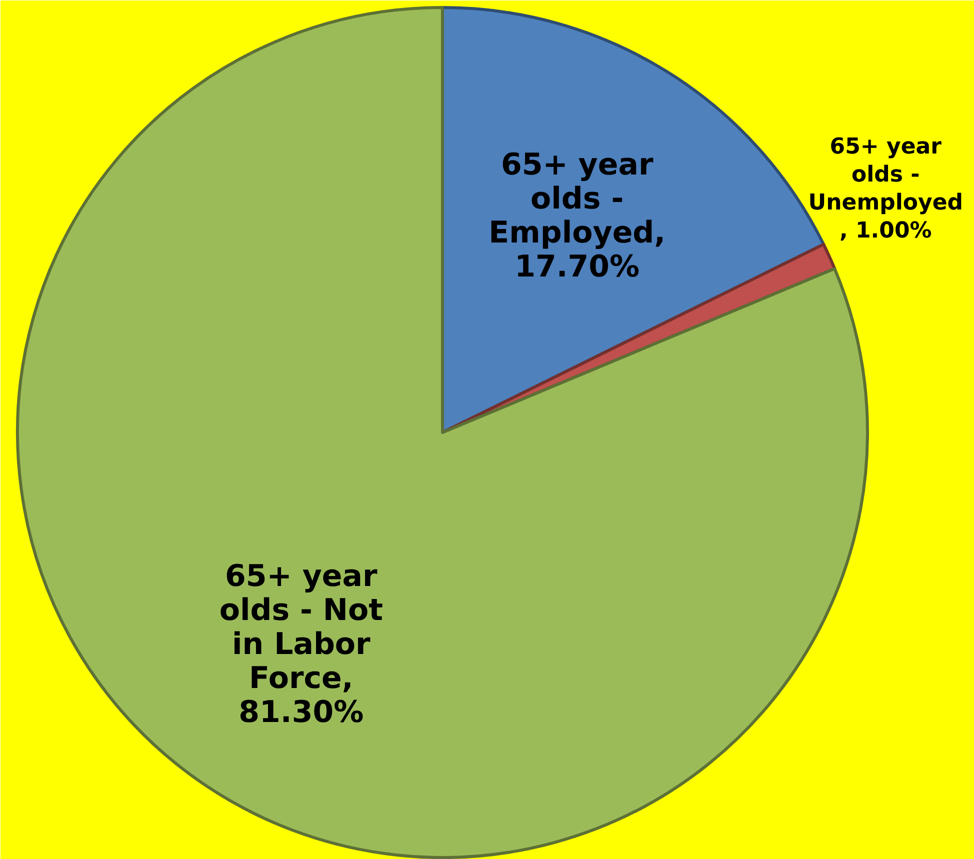  Describe the element at coordinates (301, 644) in the screenshot. I see `slice-label: 65+ year olds - Not in Labor Force, 81.30%` at that location.